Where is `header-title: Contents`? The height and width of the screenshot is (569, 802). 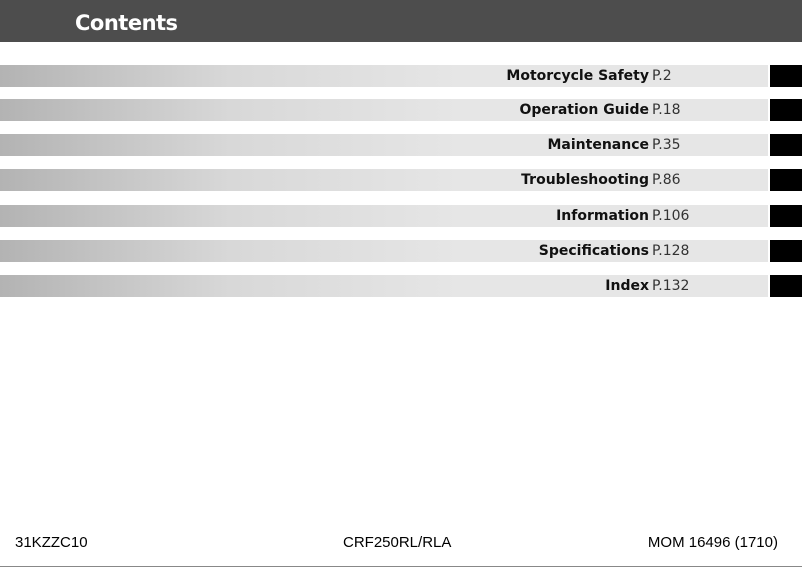
header-title: Contents is located at coordinates (126, 23).